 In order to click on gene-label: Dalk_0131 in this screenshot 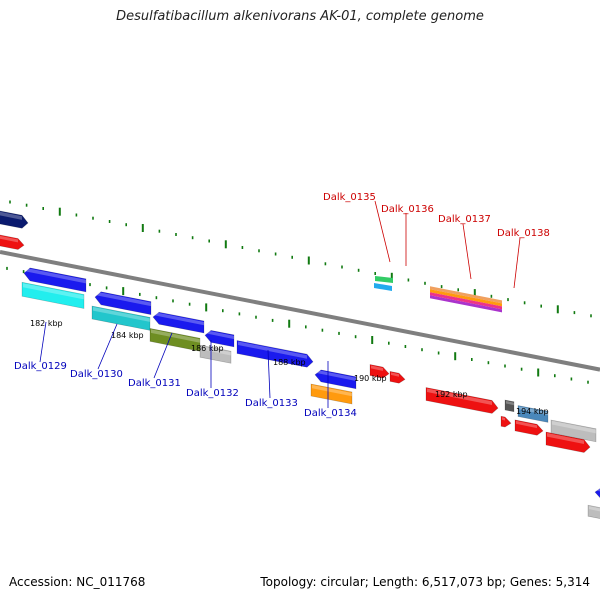, I will do `click(154, 383)`.